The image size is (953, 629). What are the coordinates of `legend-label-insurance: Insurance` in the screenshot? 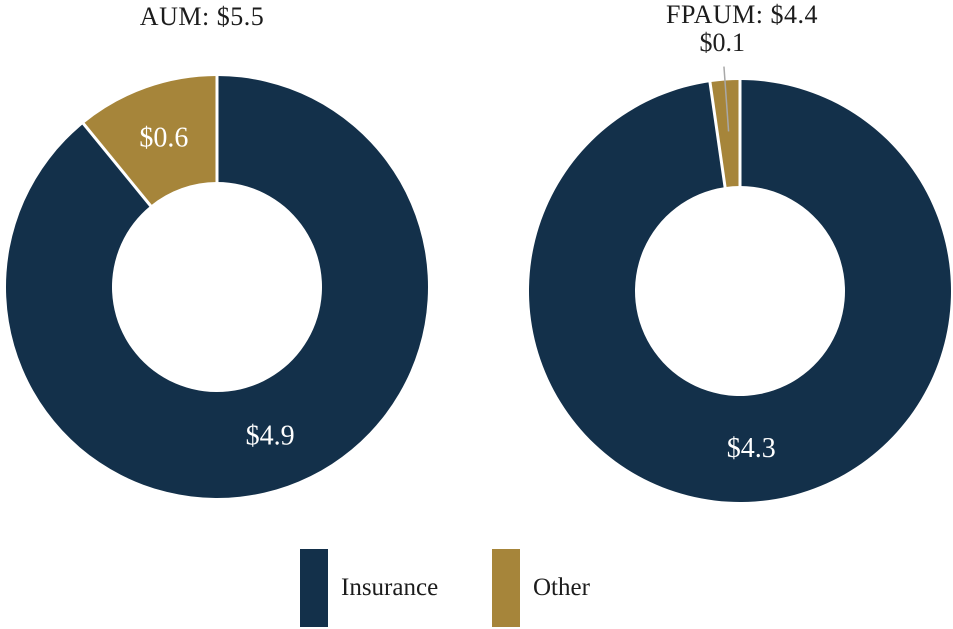 It's located at (390, 587).